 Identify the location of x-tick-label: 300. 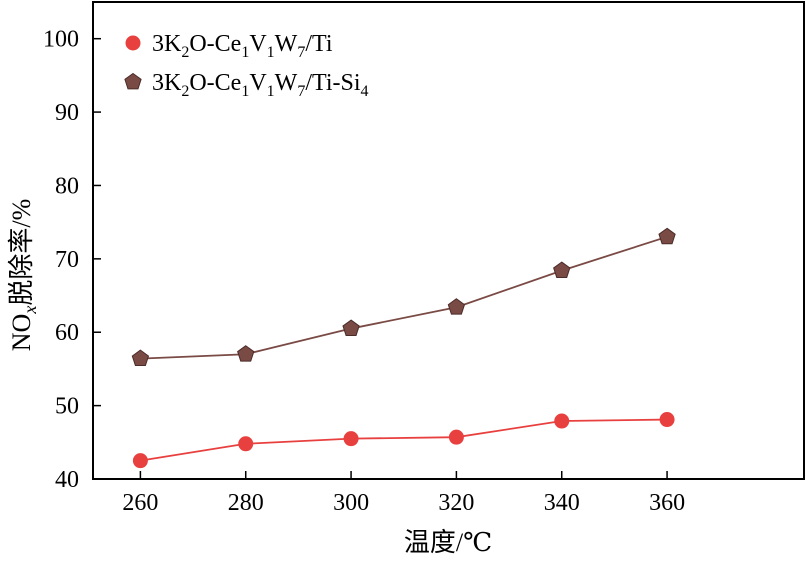
(351, 503).